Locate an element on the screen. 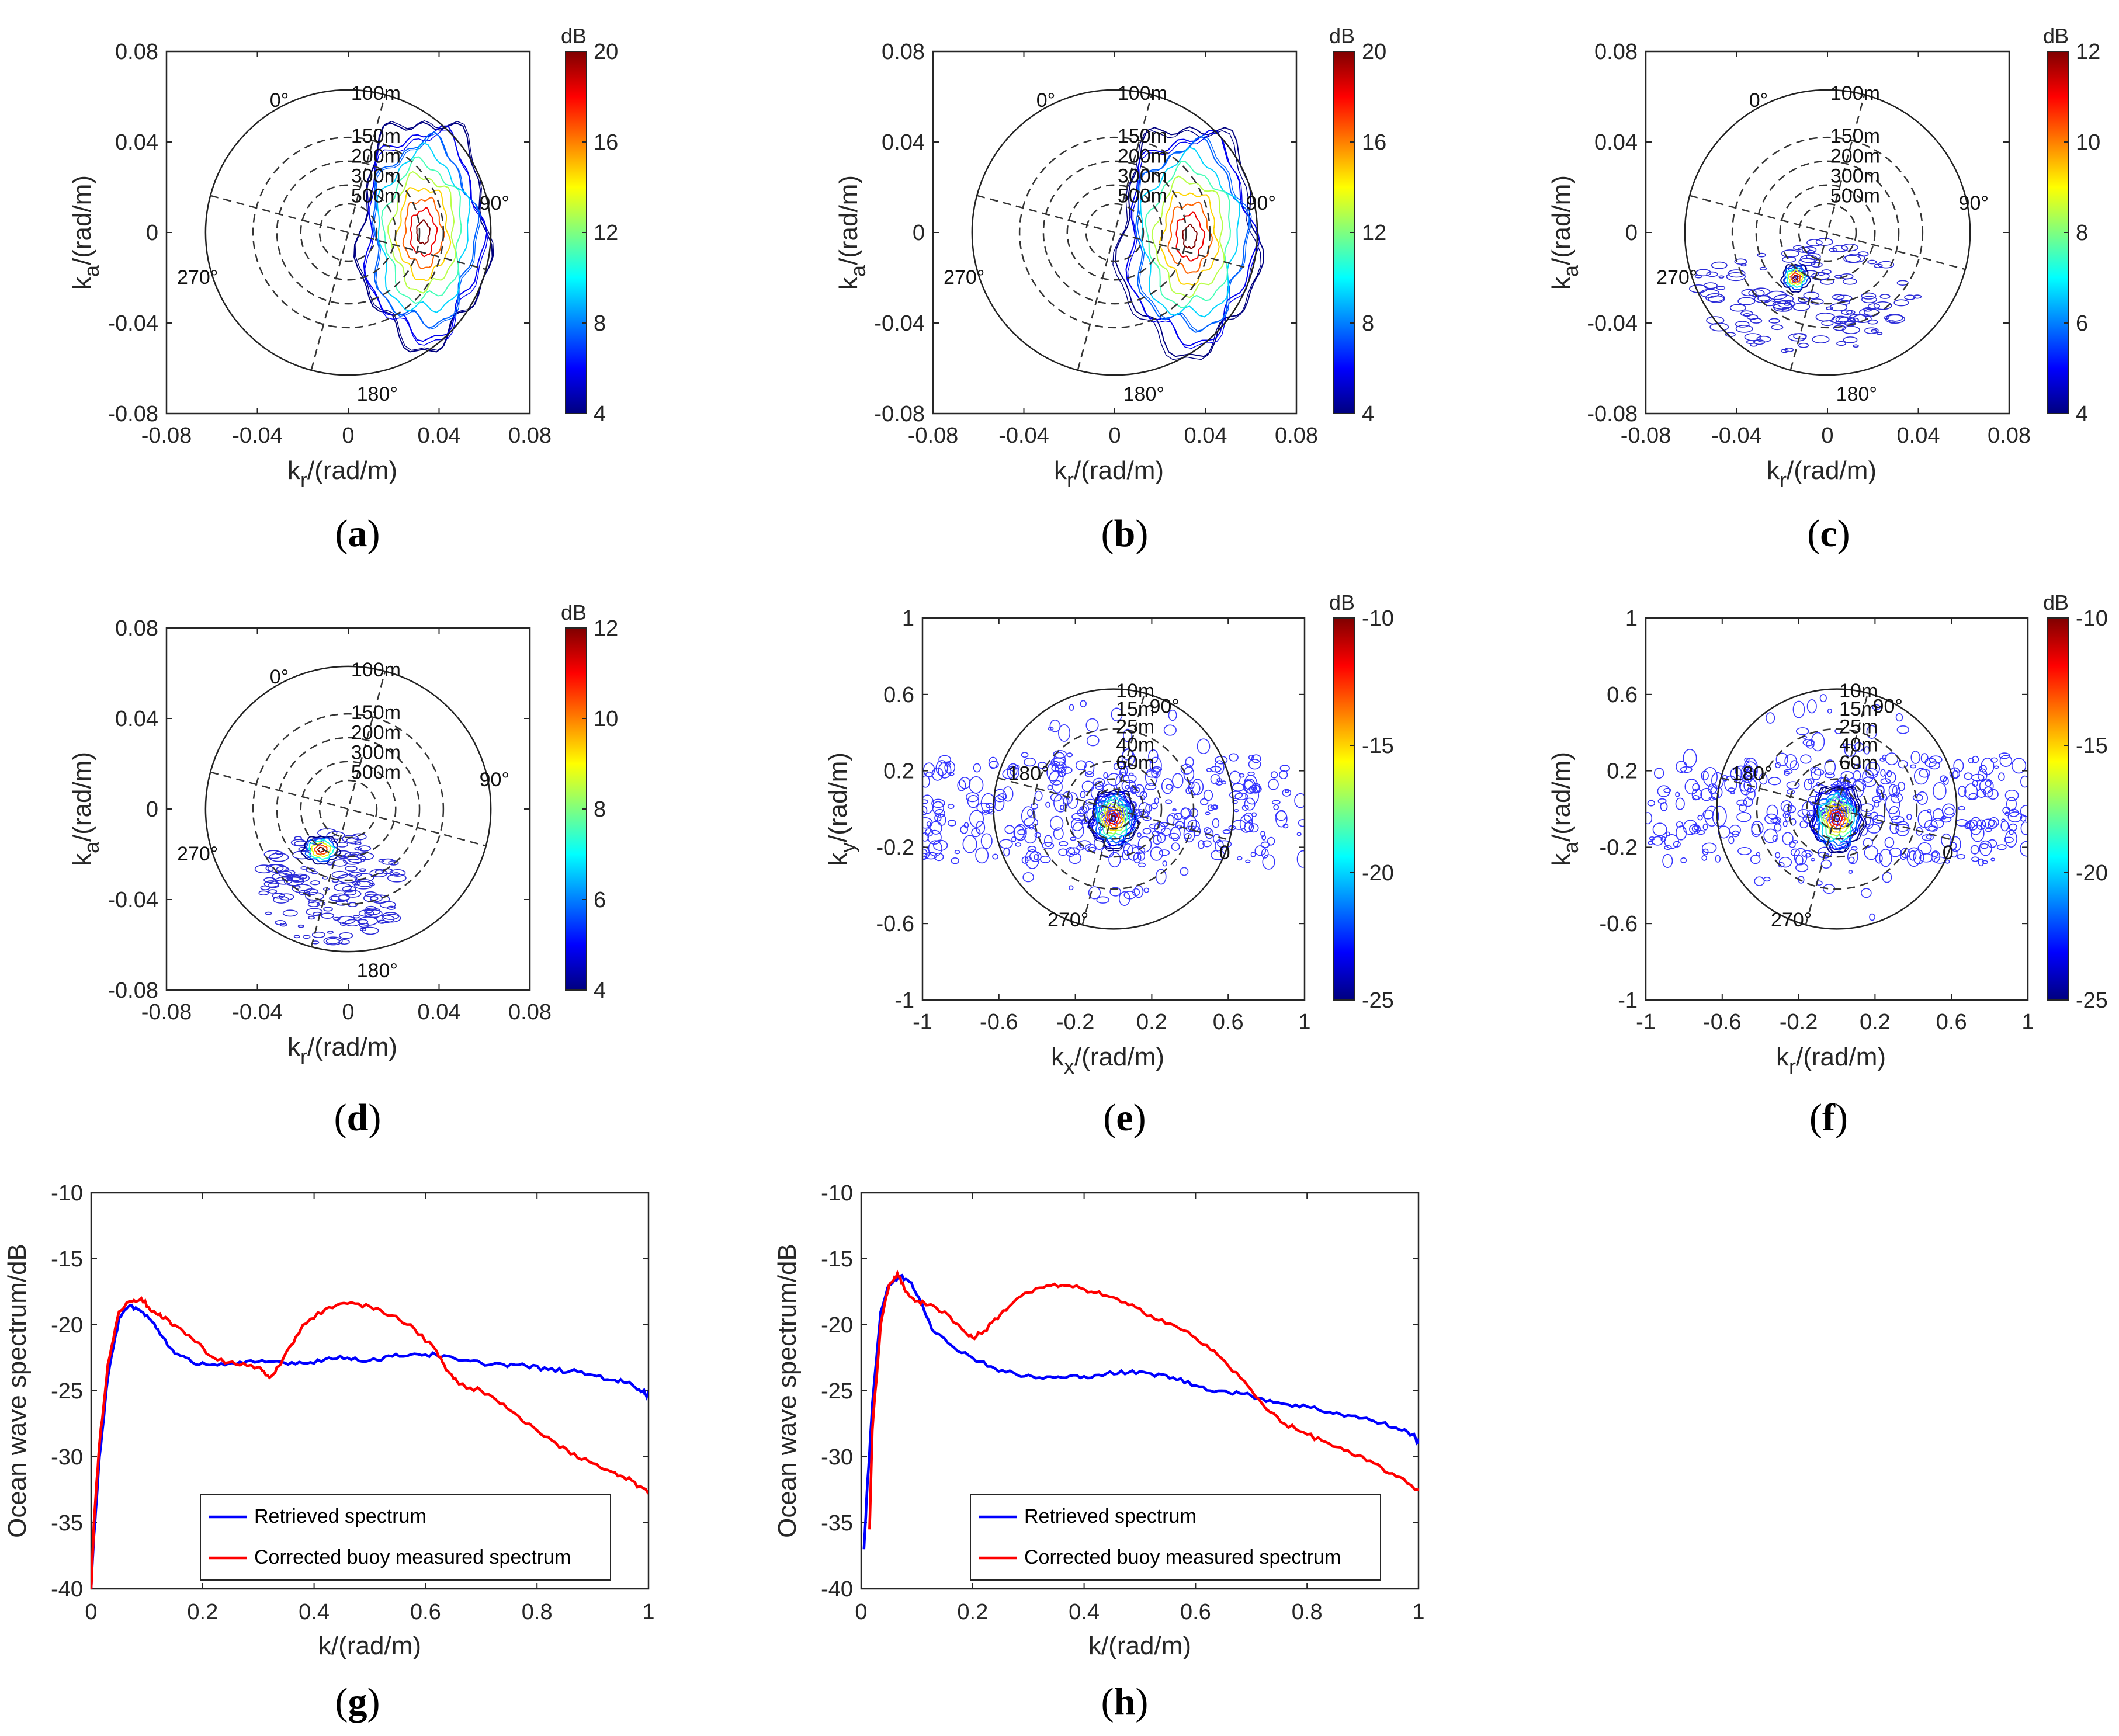 This screenshot has width=2119, height=1736. y-tick-label: 0.04 is located at coordinates (136, 719).